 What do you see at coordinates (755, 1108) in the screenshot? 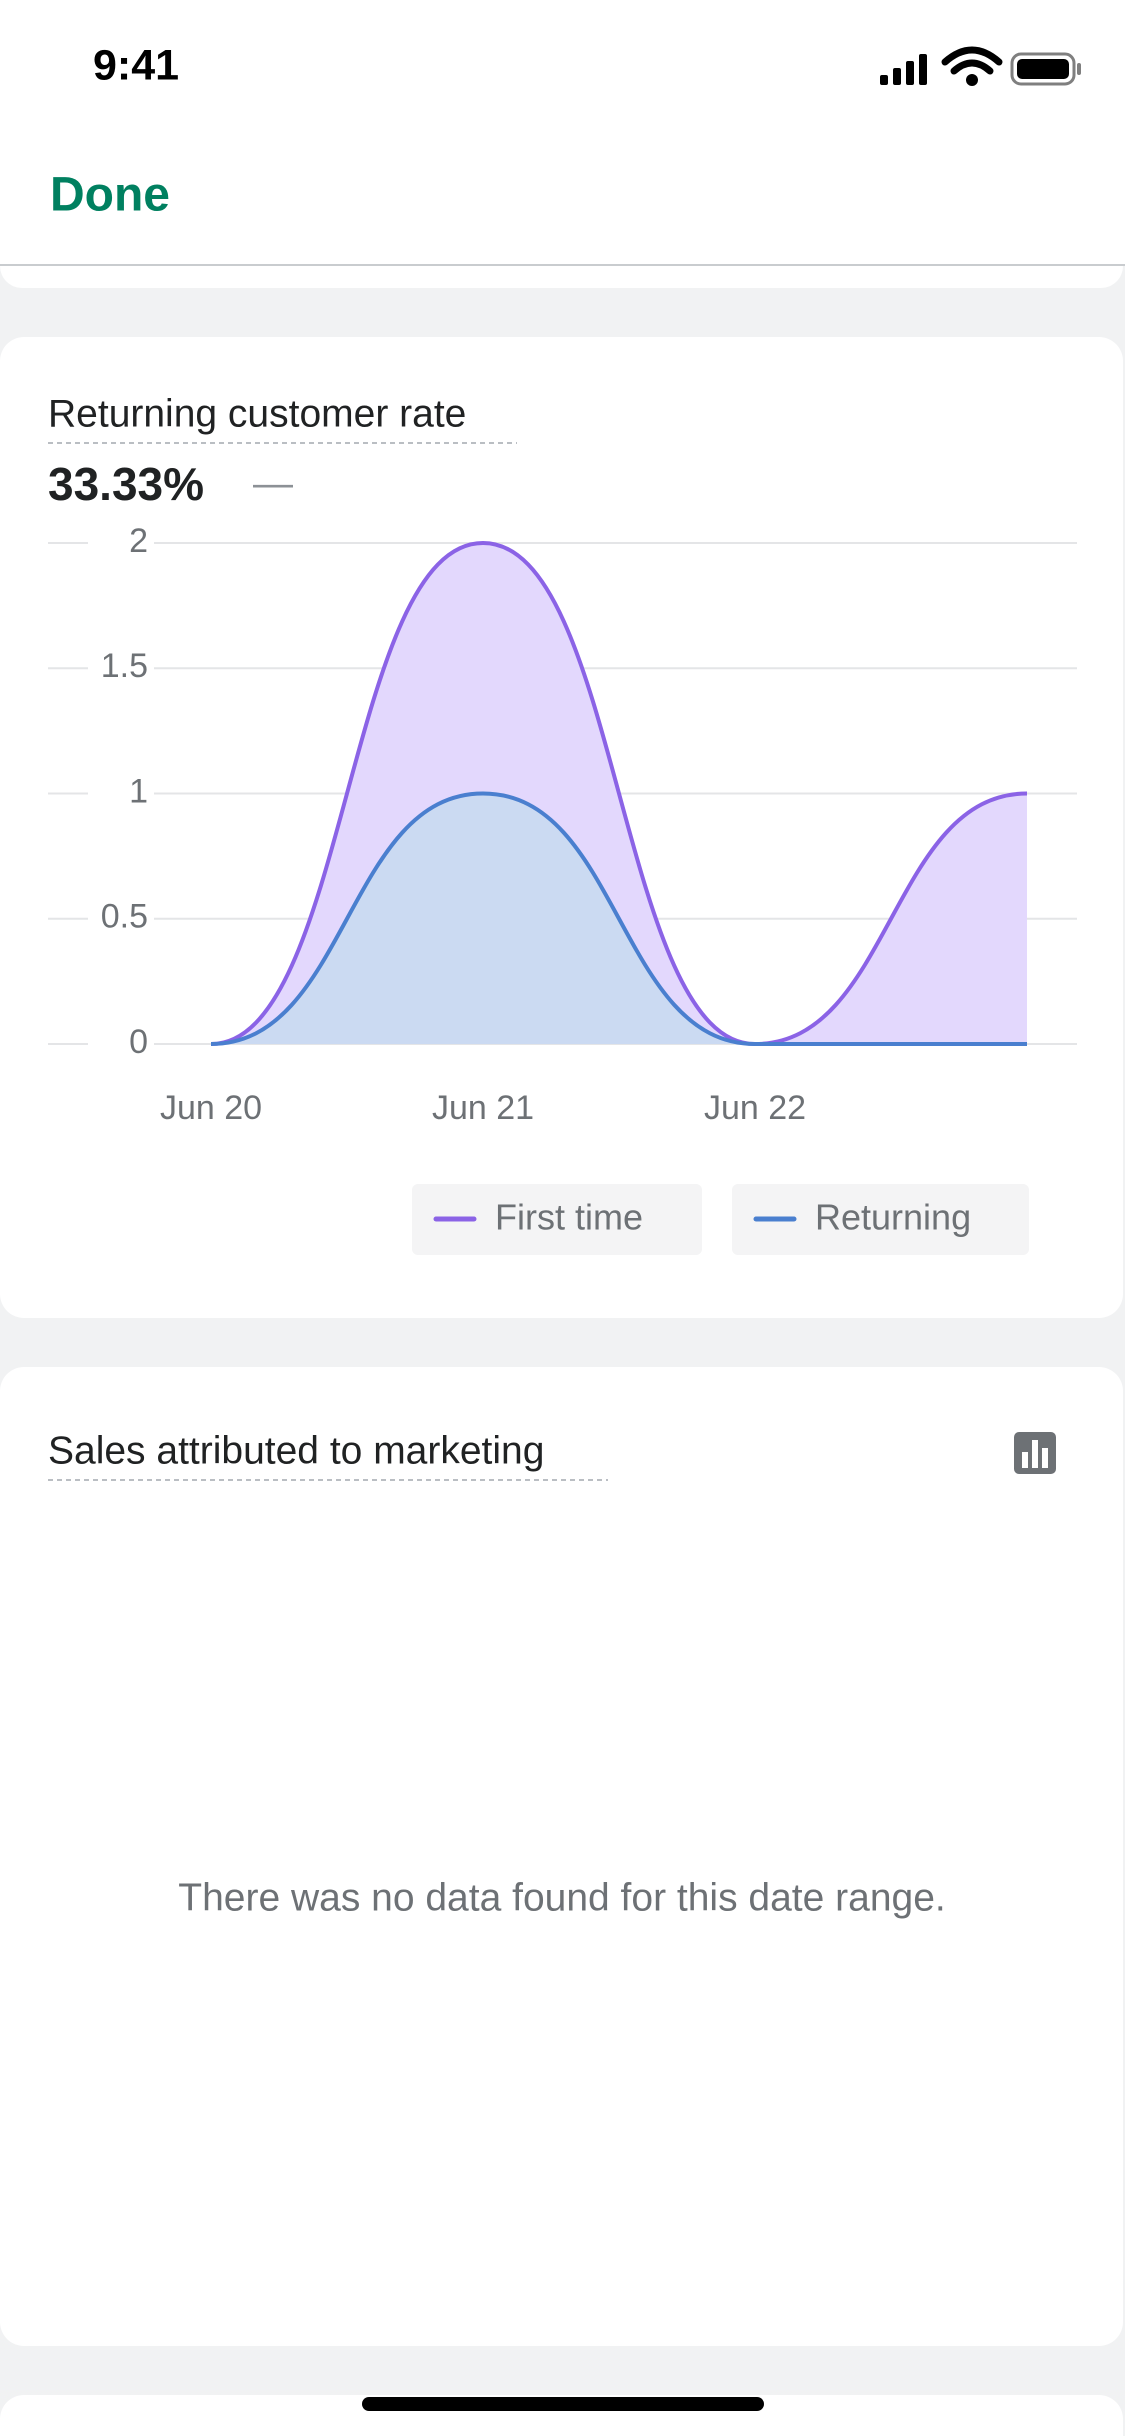
I see `x-tick-label: Jun 22` at bounding box center [755, 1108].